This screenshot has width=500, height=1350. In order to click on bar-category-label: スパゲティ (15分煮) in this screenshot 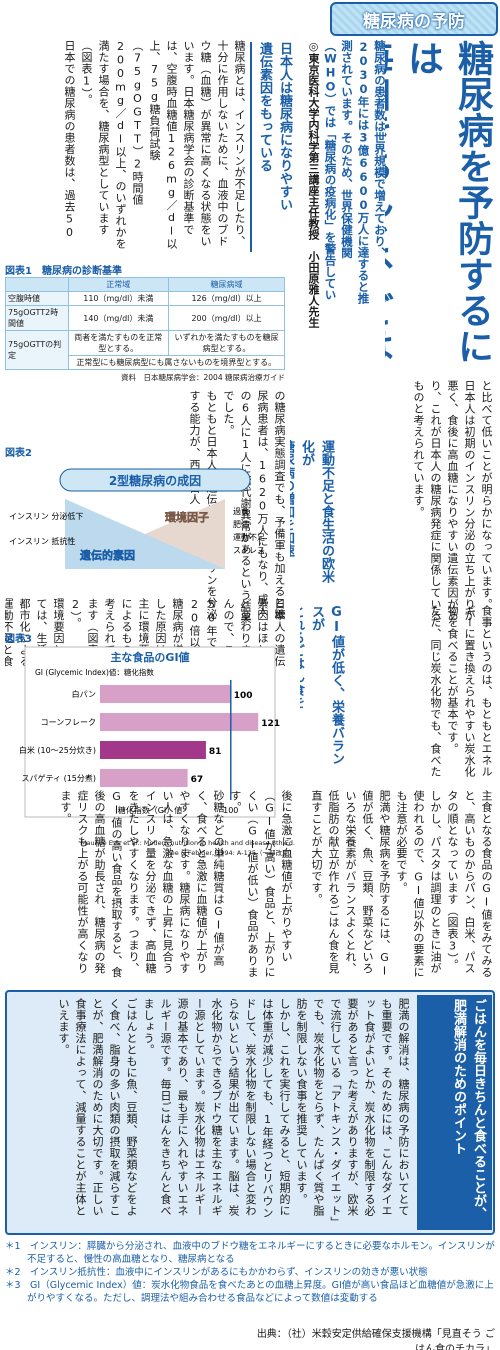, I will do `click(59, 778)`.